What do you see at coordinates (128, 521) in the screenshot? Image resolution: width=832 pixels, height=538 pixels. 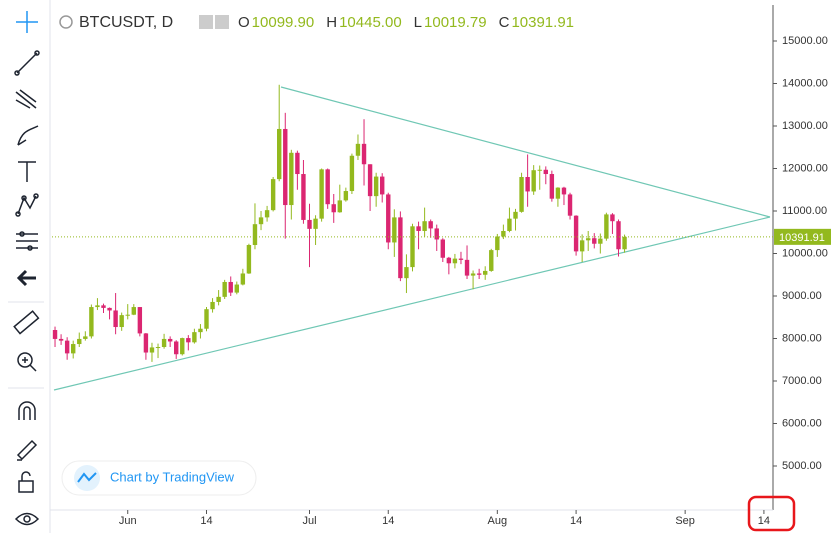 I see `x-tick-label: Jun` at bounding box center [128, 521].